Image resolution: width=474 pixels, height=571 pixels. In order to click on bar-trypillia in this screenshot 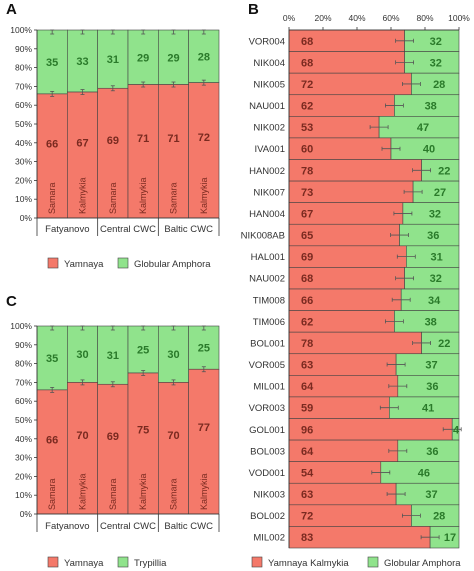, I will do `click(143, 349)`.